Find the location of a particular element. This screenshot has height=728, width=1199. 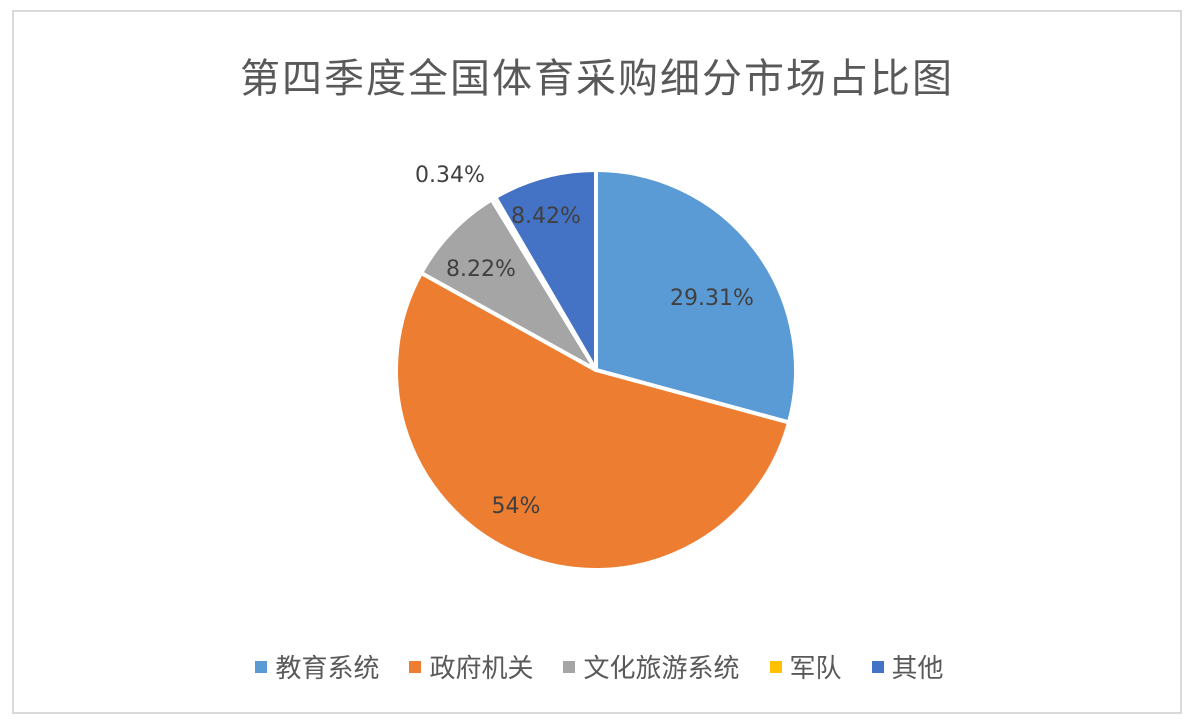

legend-item-3: 文化旅游系统 is located at coordinates (651, 666).